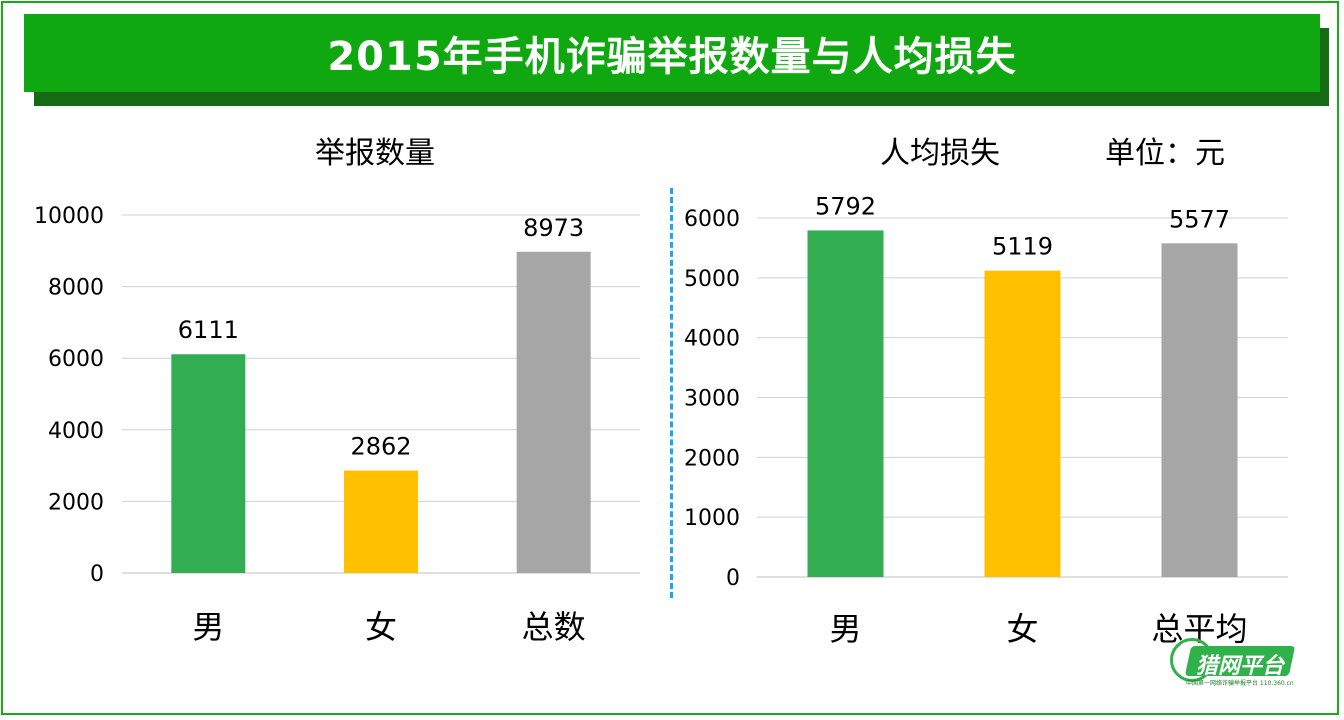 The height and width of the screenshot is (720, 1344). Describe the element at coordinates (1022, 629) in the screenshot. I see `chart2-category-label: 女` at that location.